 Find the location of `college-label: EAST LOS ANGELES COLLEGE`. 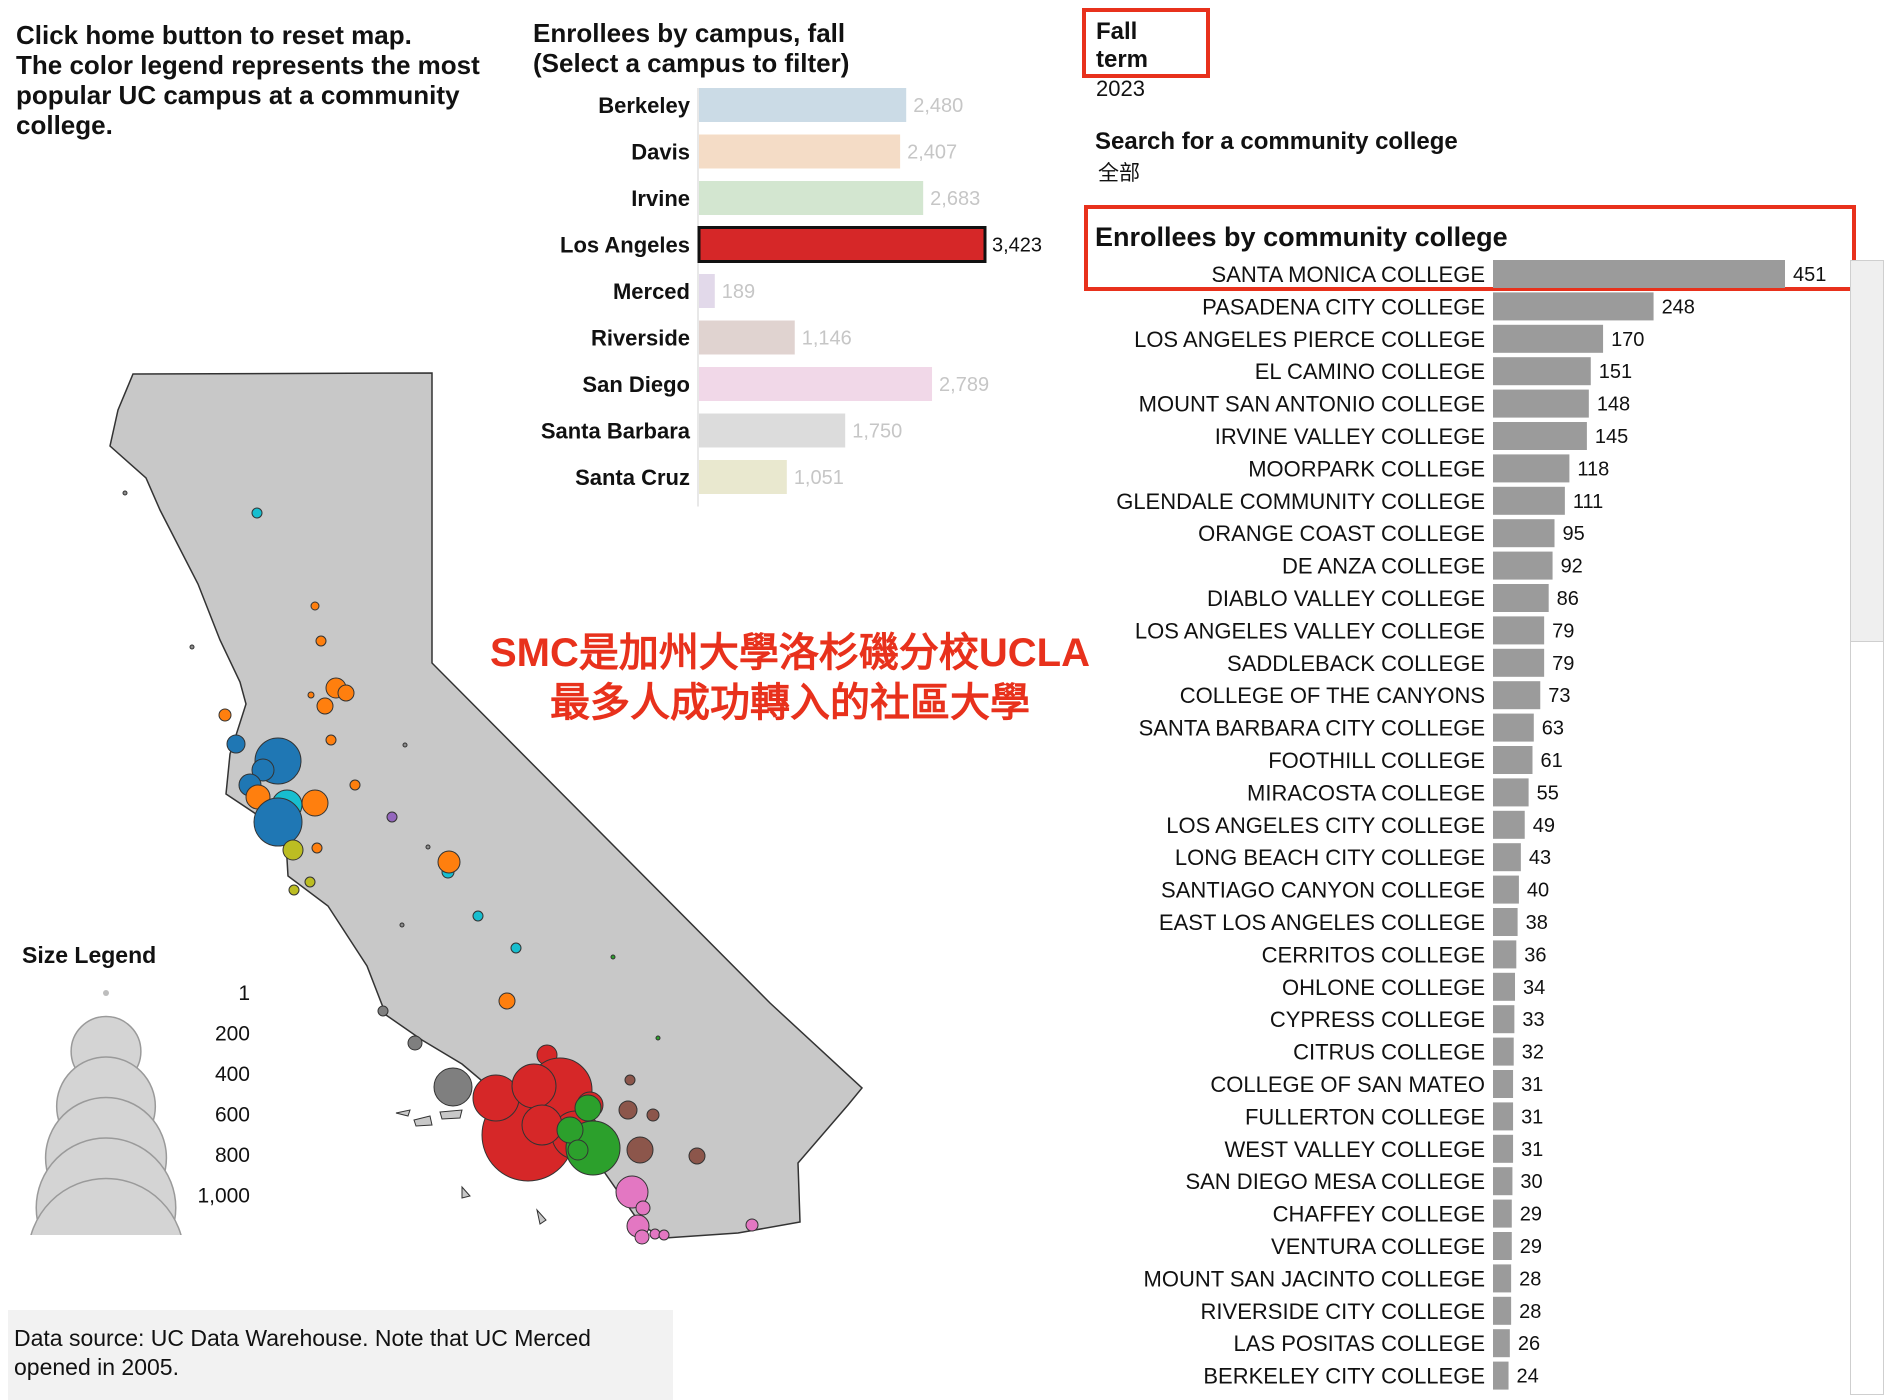

college-label: EAST LOS ANGELES COLLEGE is located at coordinates (1322, 922).